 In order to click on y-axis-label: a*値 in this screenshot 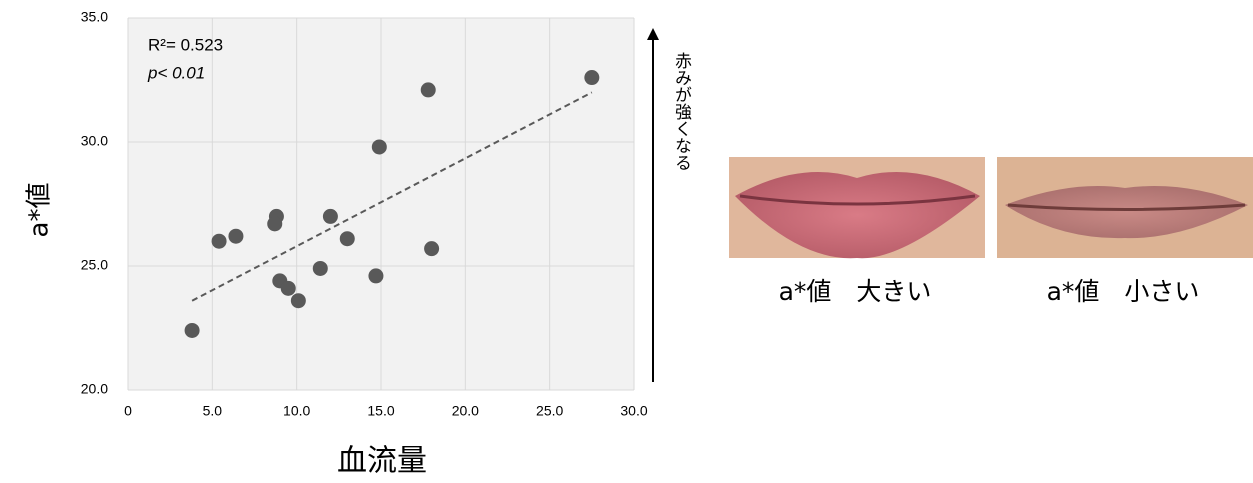, I will do `click(40, 210)`.